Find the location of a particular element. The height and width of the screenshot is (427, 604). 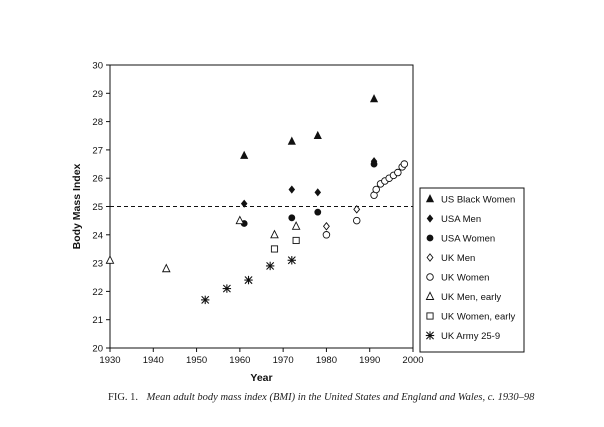

legend-label-us-black-women: US Black Women is located at coordinates (478, 200).